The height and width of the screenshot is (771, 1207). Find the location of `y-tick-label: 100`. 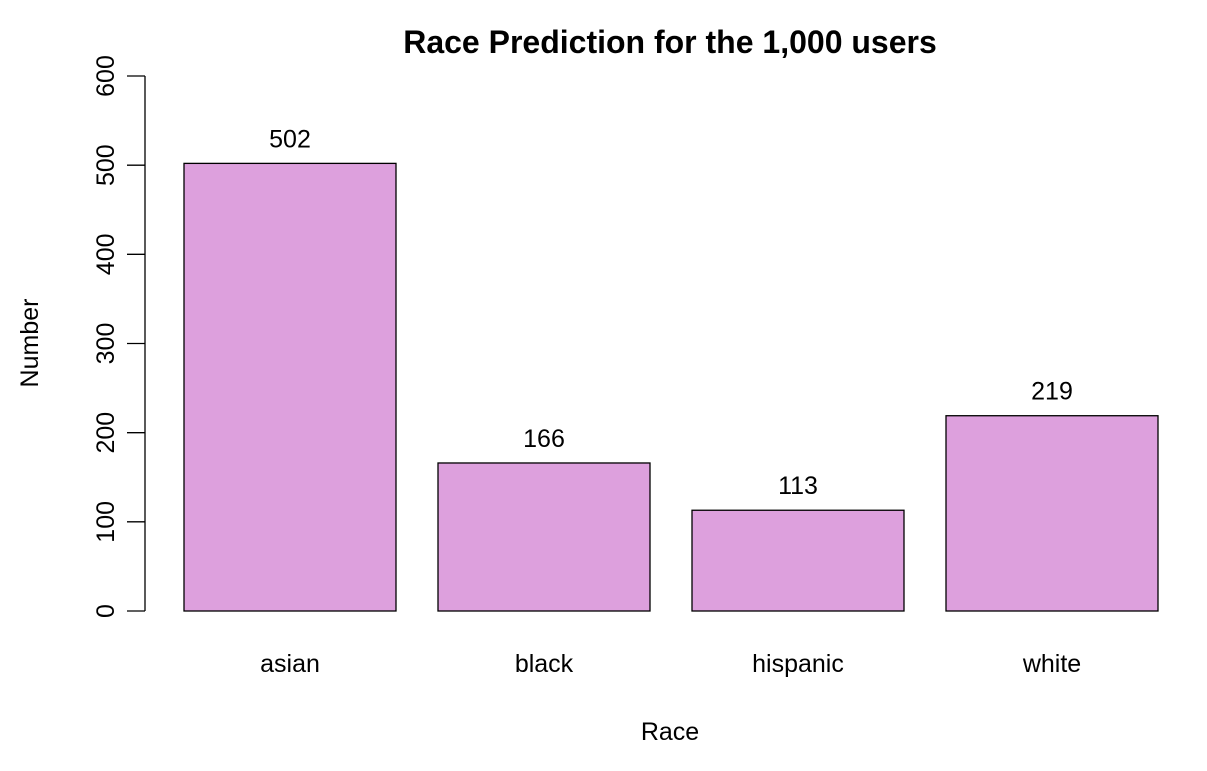

y-tick-label: 100 is located at coordinates (106, 522).